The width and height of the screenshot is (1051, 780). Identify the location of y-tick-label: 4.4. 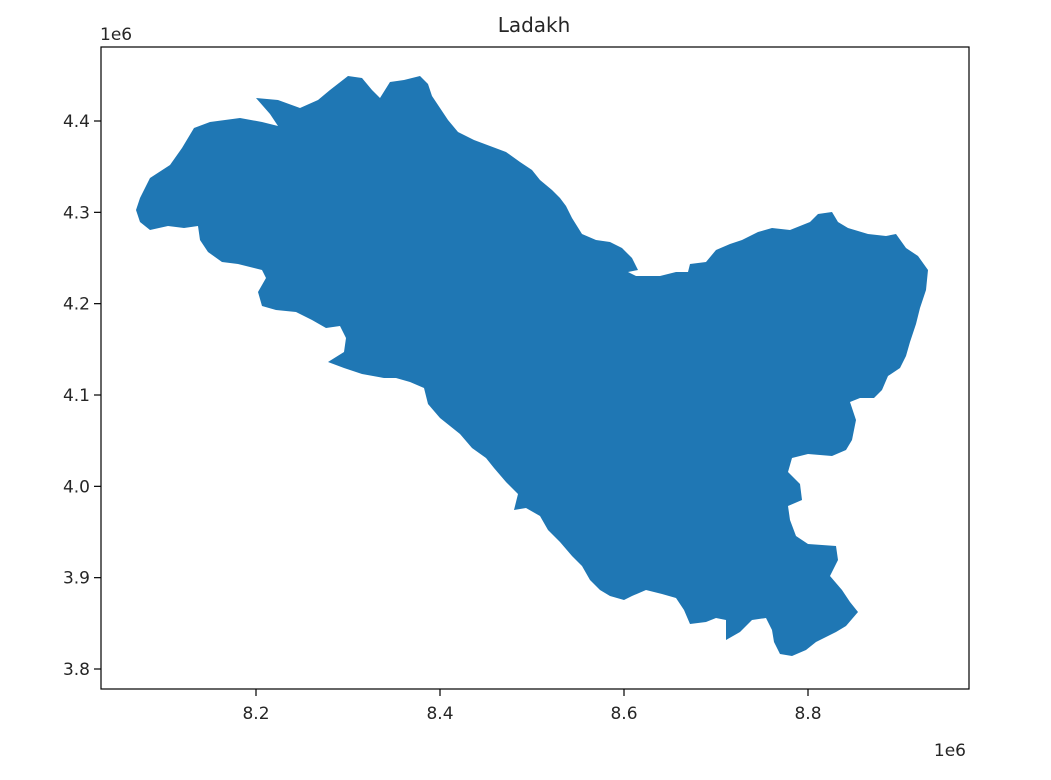
(76, 122).